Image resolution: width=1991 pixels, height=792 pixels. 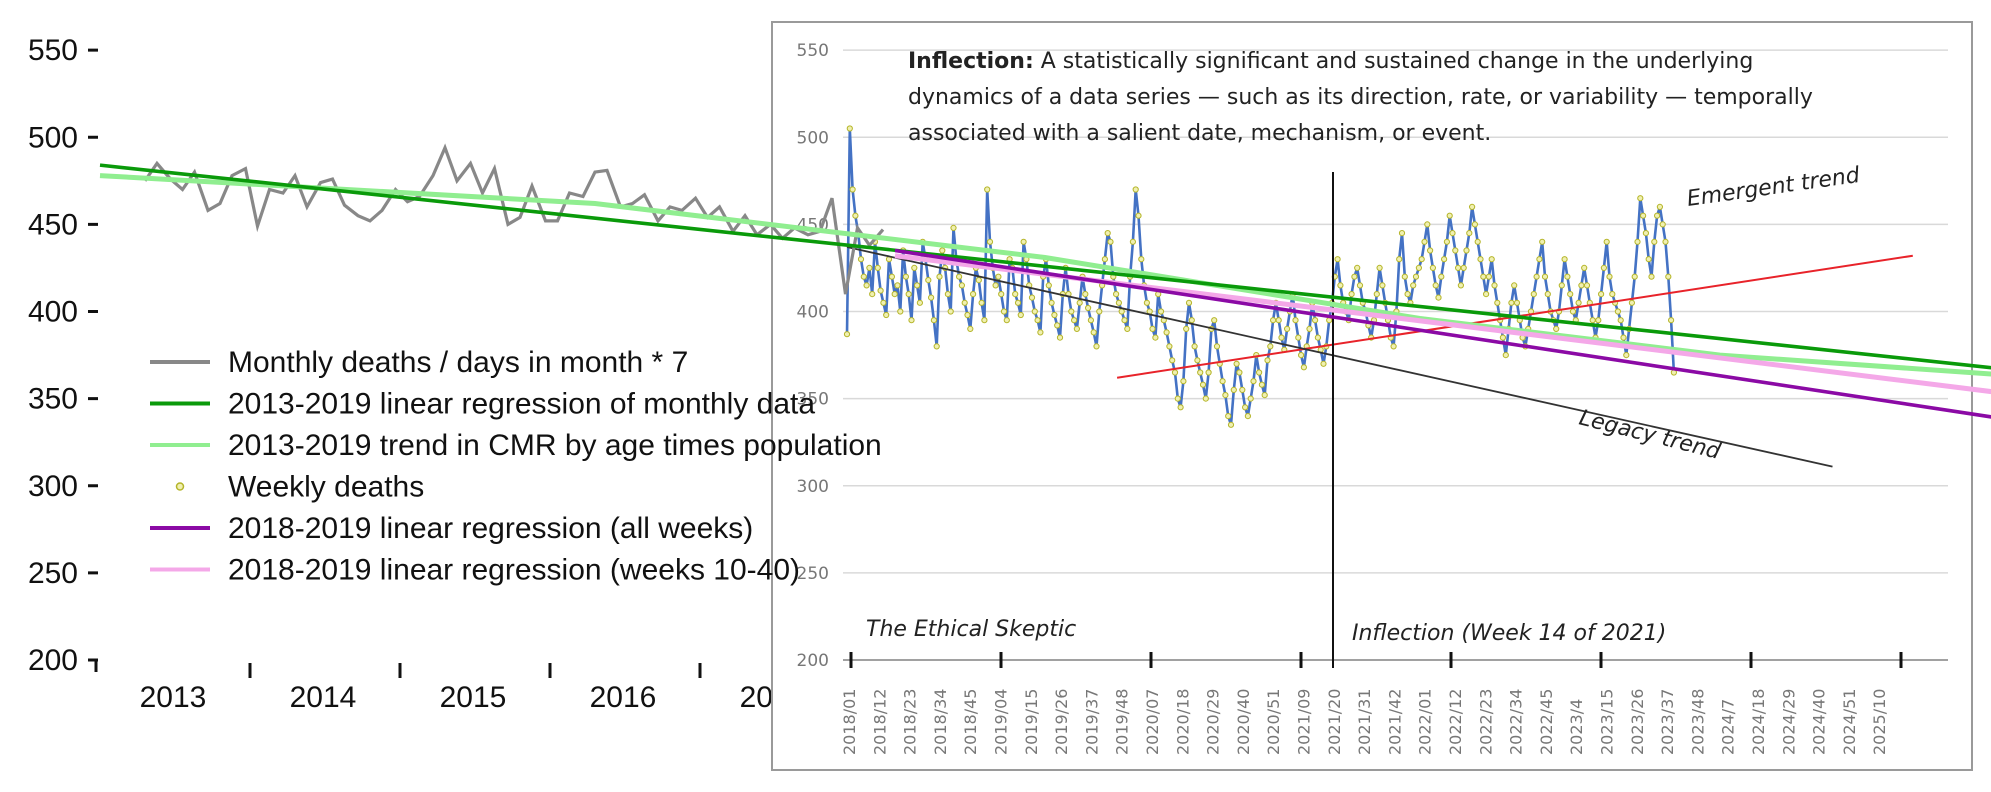 What do you see at coordinates (514, 219) in the screenshot?
I see `monthly-deaths-line` at bounding box center [514, 219].